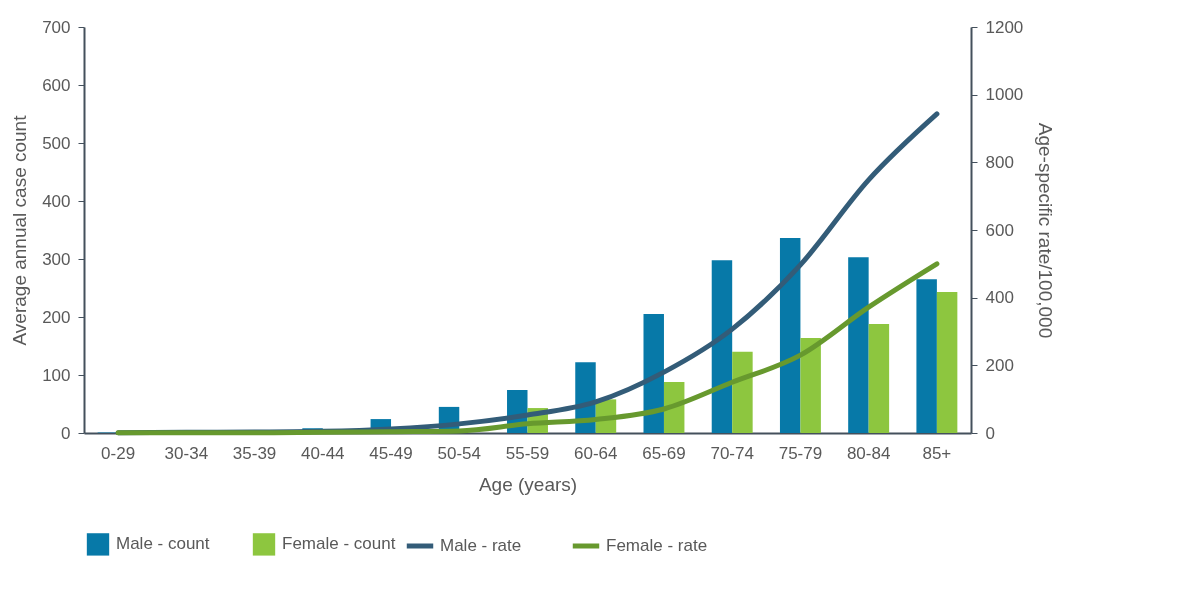 This screenshot has width=1190, height=613. What do you see at coordinates (66, 433) in the screenshot?
I see `y-tick-label: 0` at bounding box center [66, 433].